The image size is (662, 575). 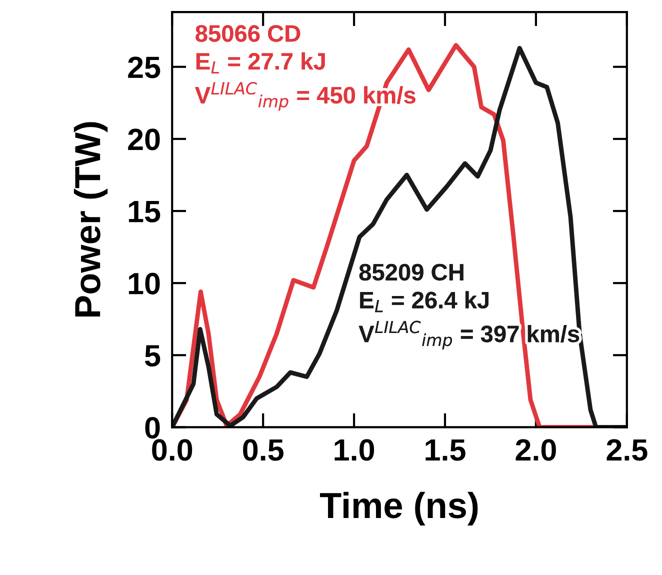 I want to click on x-tick-label: 0.0, so click(x=172, y=450).